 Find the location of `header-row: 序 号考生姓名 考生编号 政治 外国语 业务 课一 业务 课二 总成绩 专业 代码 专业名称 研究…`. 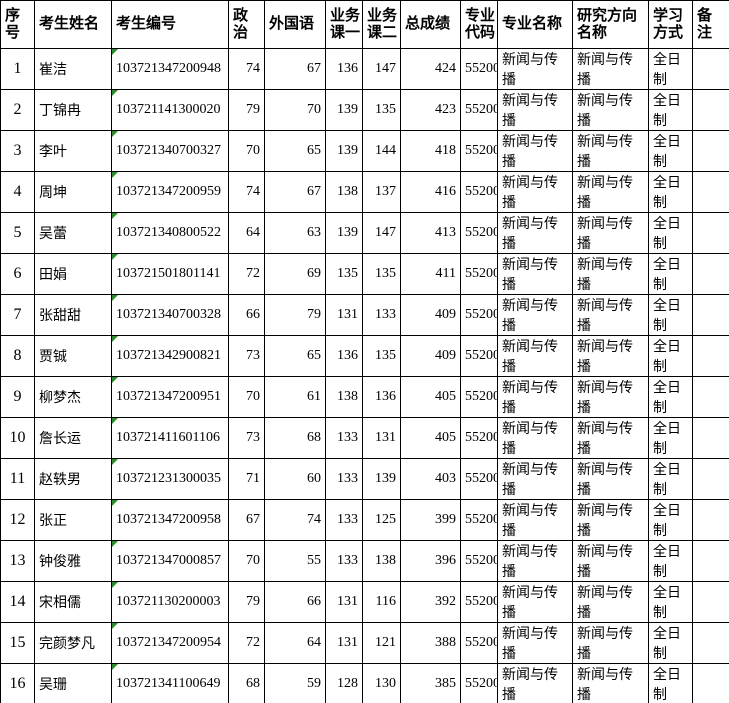

header-row: 序 号考生姓名 考生编号 政治 外国语 业务 课一 业务 课二 总成绩 专业 代码 专业名称 研究… is located at coordinates (364, 24).